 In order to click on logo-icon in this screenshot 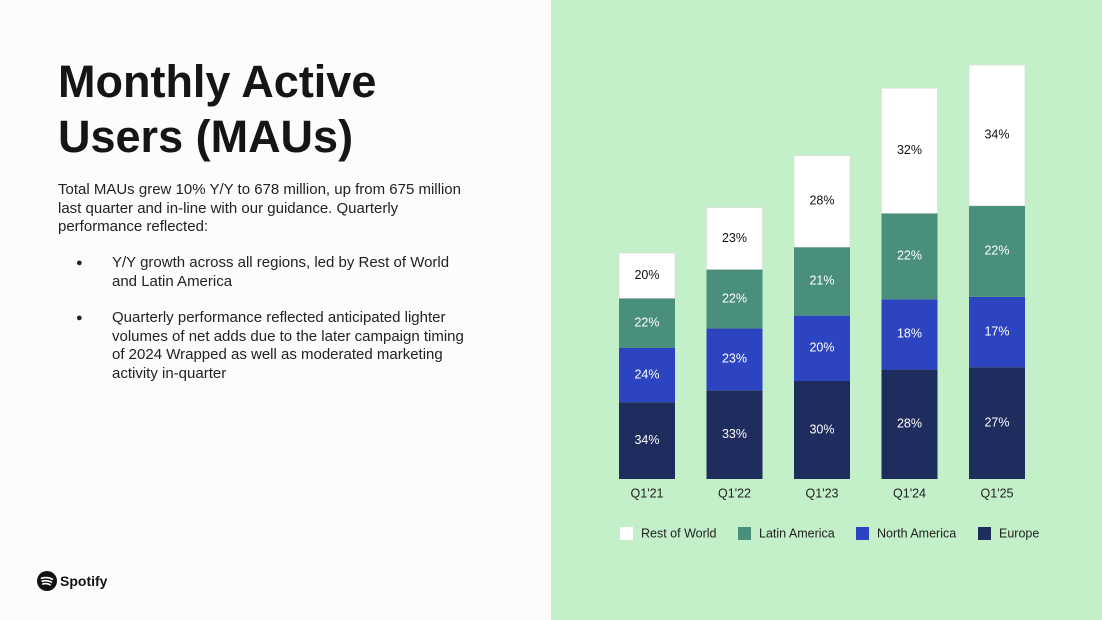, I will do `click(47, 581)`.